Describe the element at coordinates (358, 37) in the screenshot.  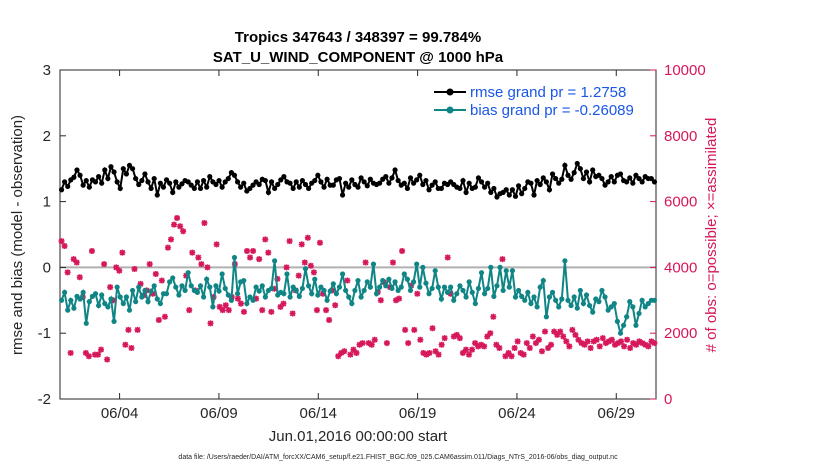
I see `chart-title-line1: Tropics 347643 / 348397 = 99.784%` at that location.